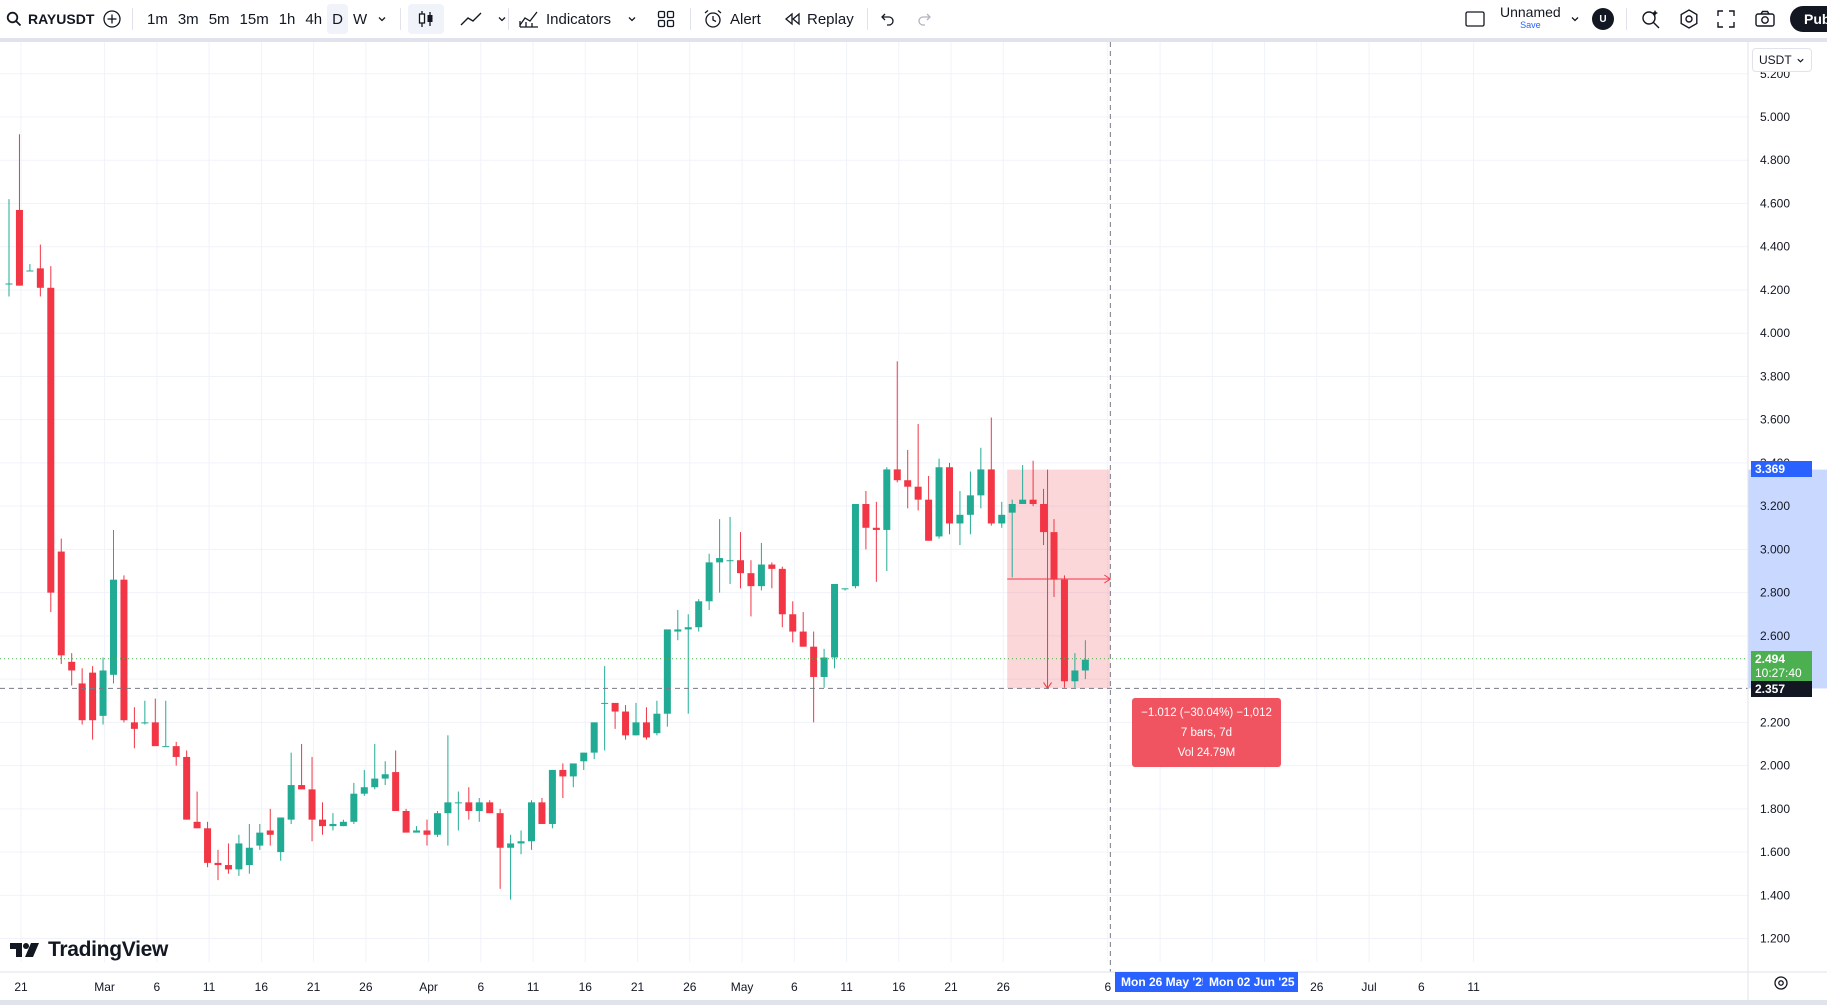  What do you see at coordinates (1726, 19) in the screenshot?
I see `fullscreen-button` at bounding box center [1726, 19].